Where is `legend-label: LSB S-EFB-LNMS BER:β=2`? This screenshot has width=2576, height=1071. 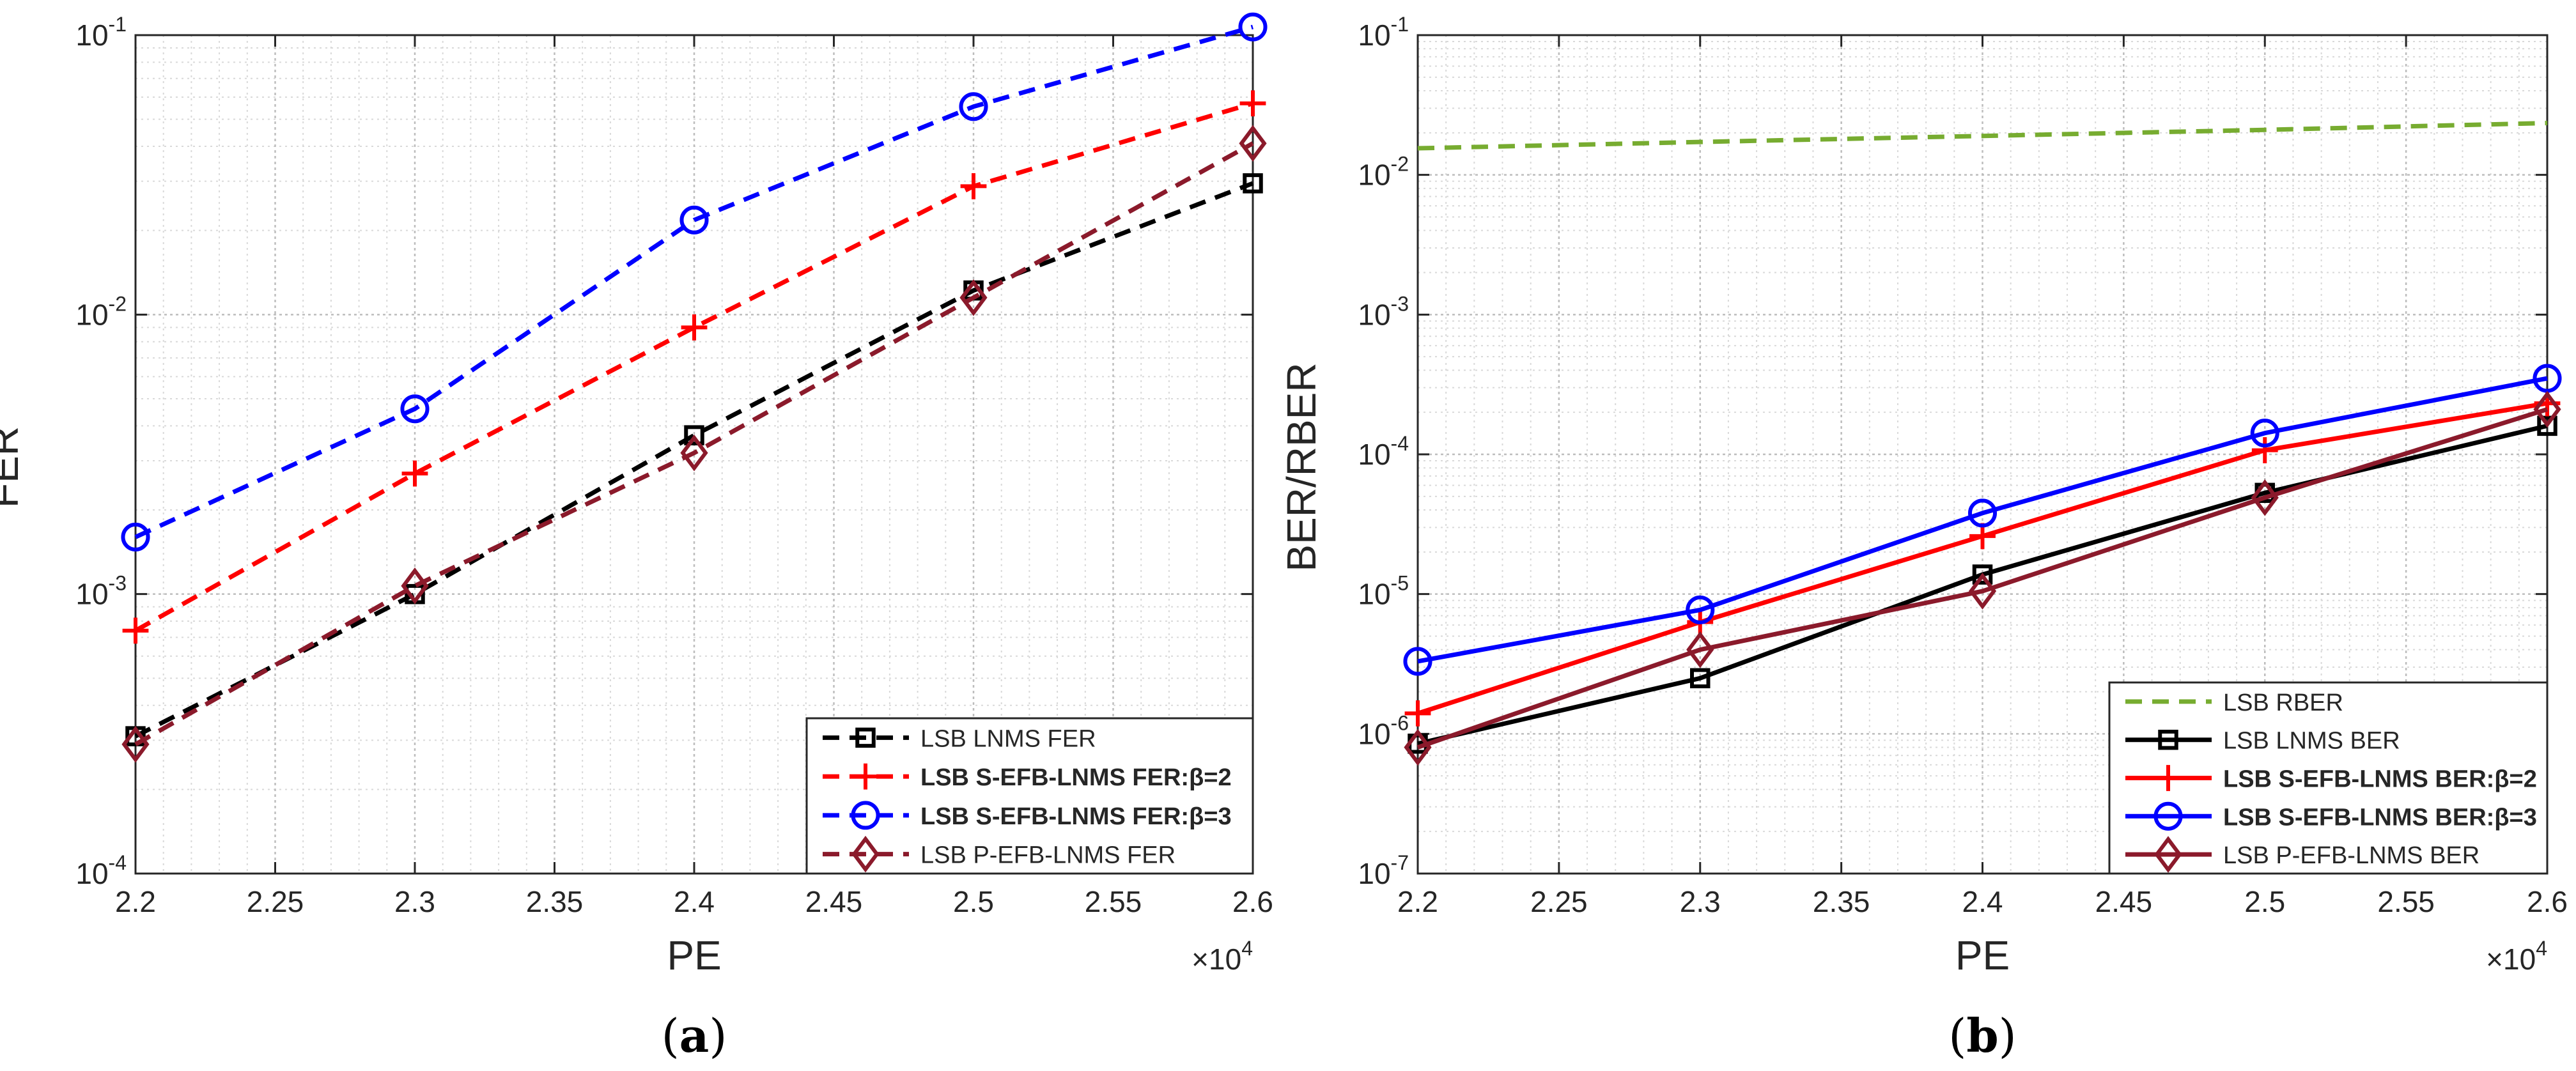 legend-label: LSB S-EFB-LNMS BER:β=2 is located at coordinates (2380, 779).